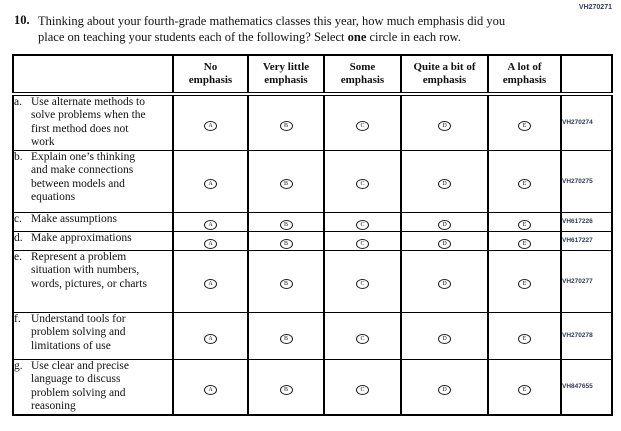 The image size is (621, 431). What do you see at coordinates (18, 365) in the screenshot?
I see `row-marker: g.` at bounding box center [18, 365].